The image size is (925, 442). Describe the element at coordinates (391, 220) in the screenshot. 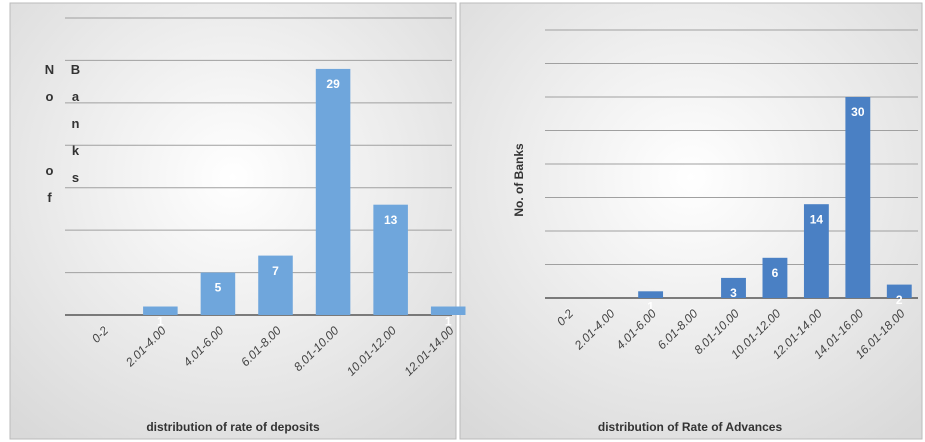

I see `data-label: 13` at that location.